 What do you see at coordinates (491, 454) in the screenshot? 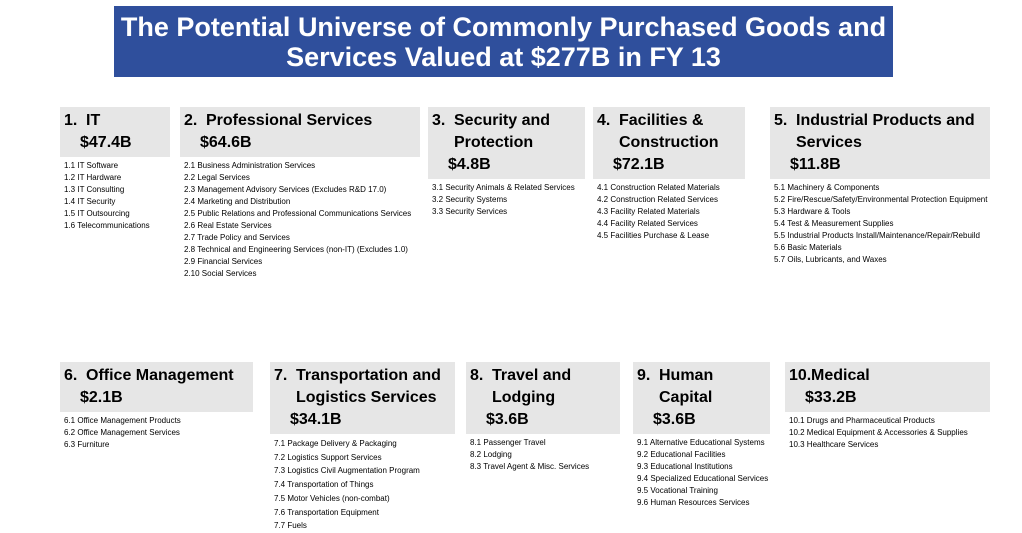
I see `item: 8.2 Lodging` at bounding box center [491, 454].